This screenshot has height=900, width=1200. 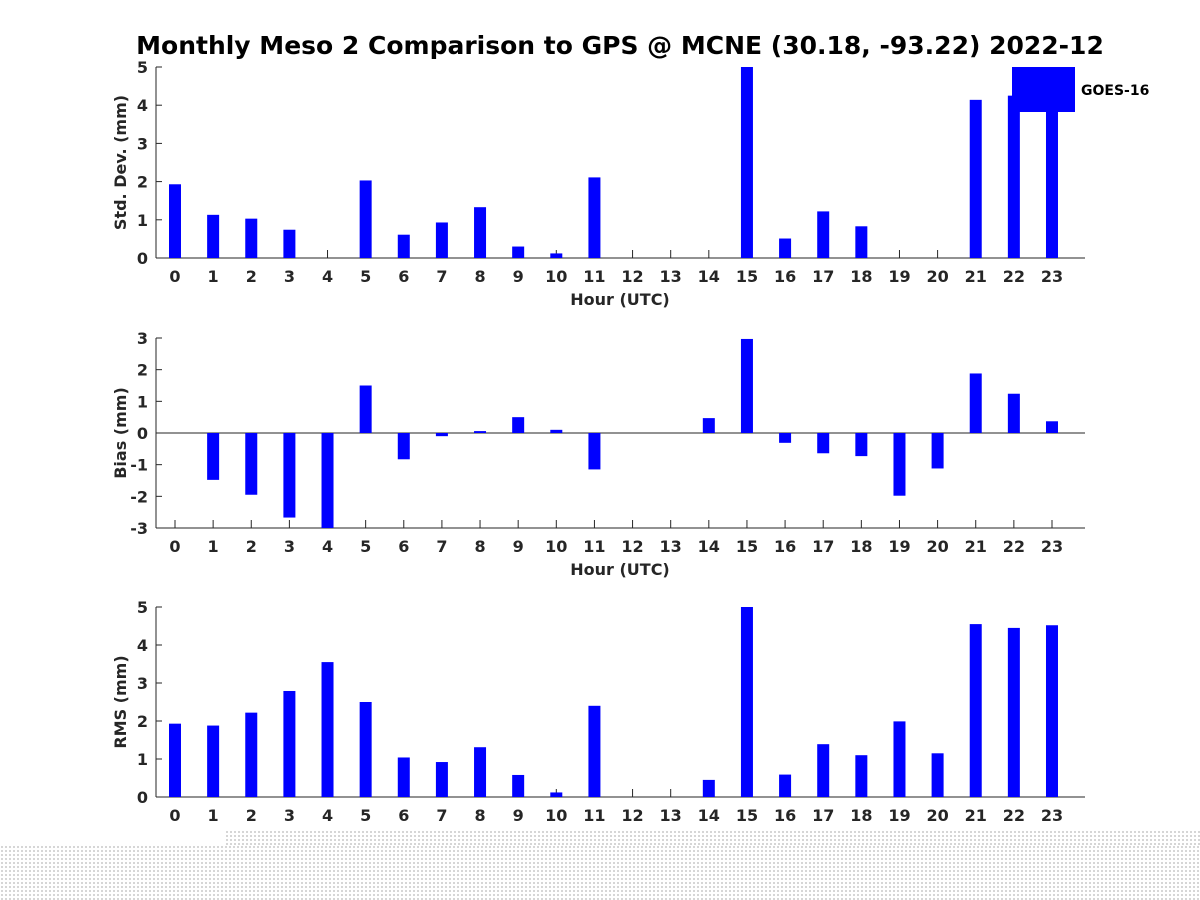 What do you see at coordinates (403, 815) in the screenshot?
I see `x-tick-label: 6` at bounding box center [403, 815].